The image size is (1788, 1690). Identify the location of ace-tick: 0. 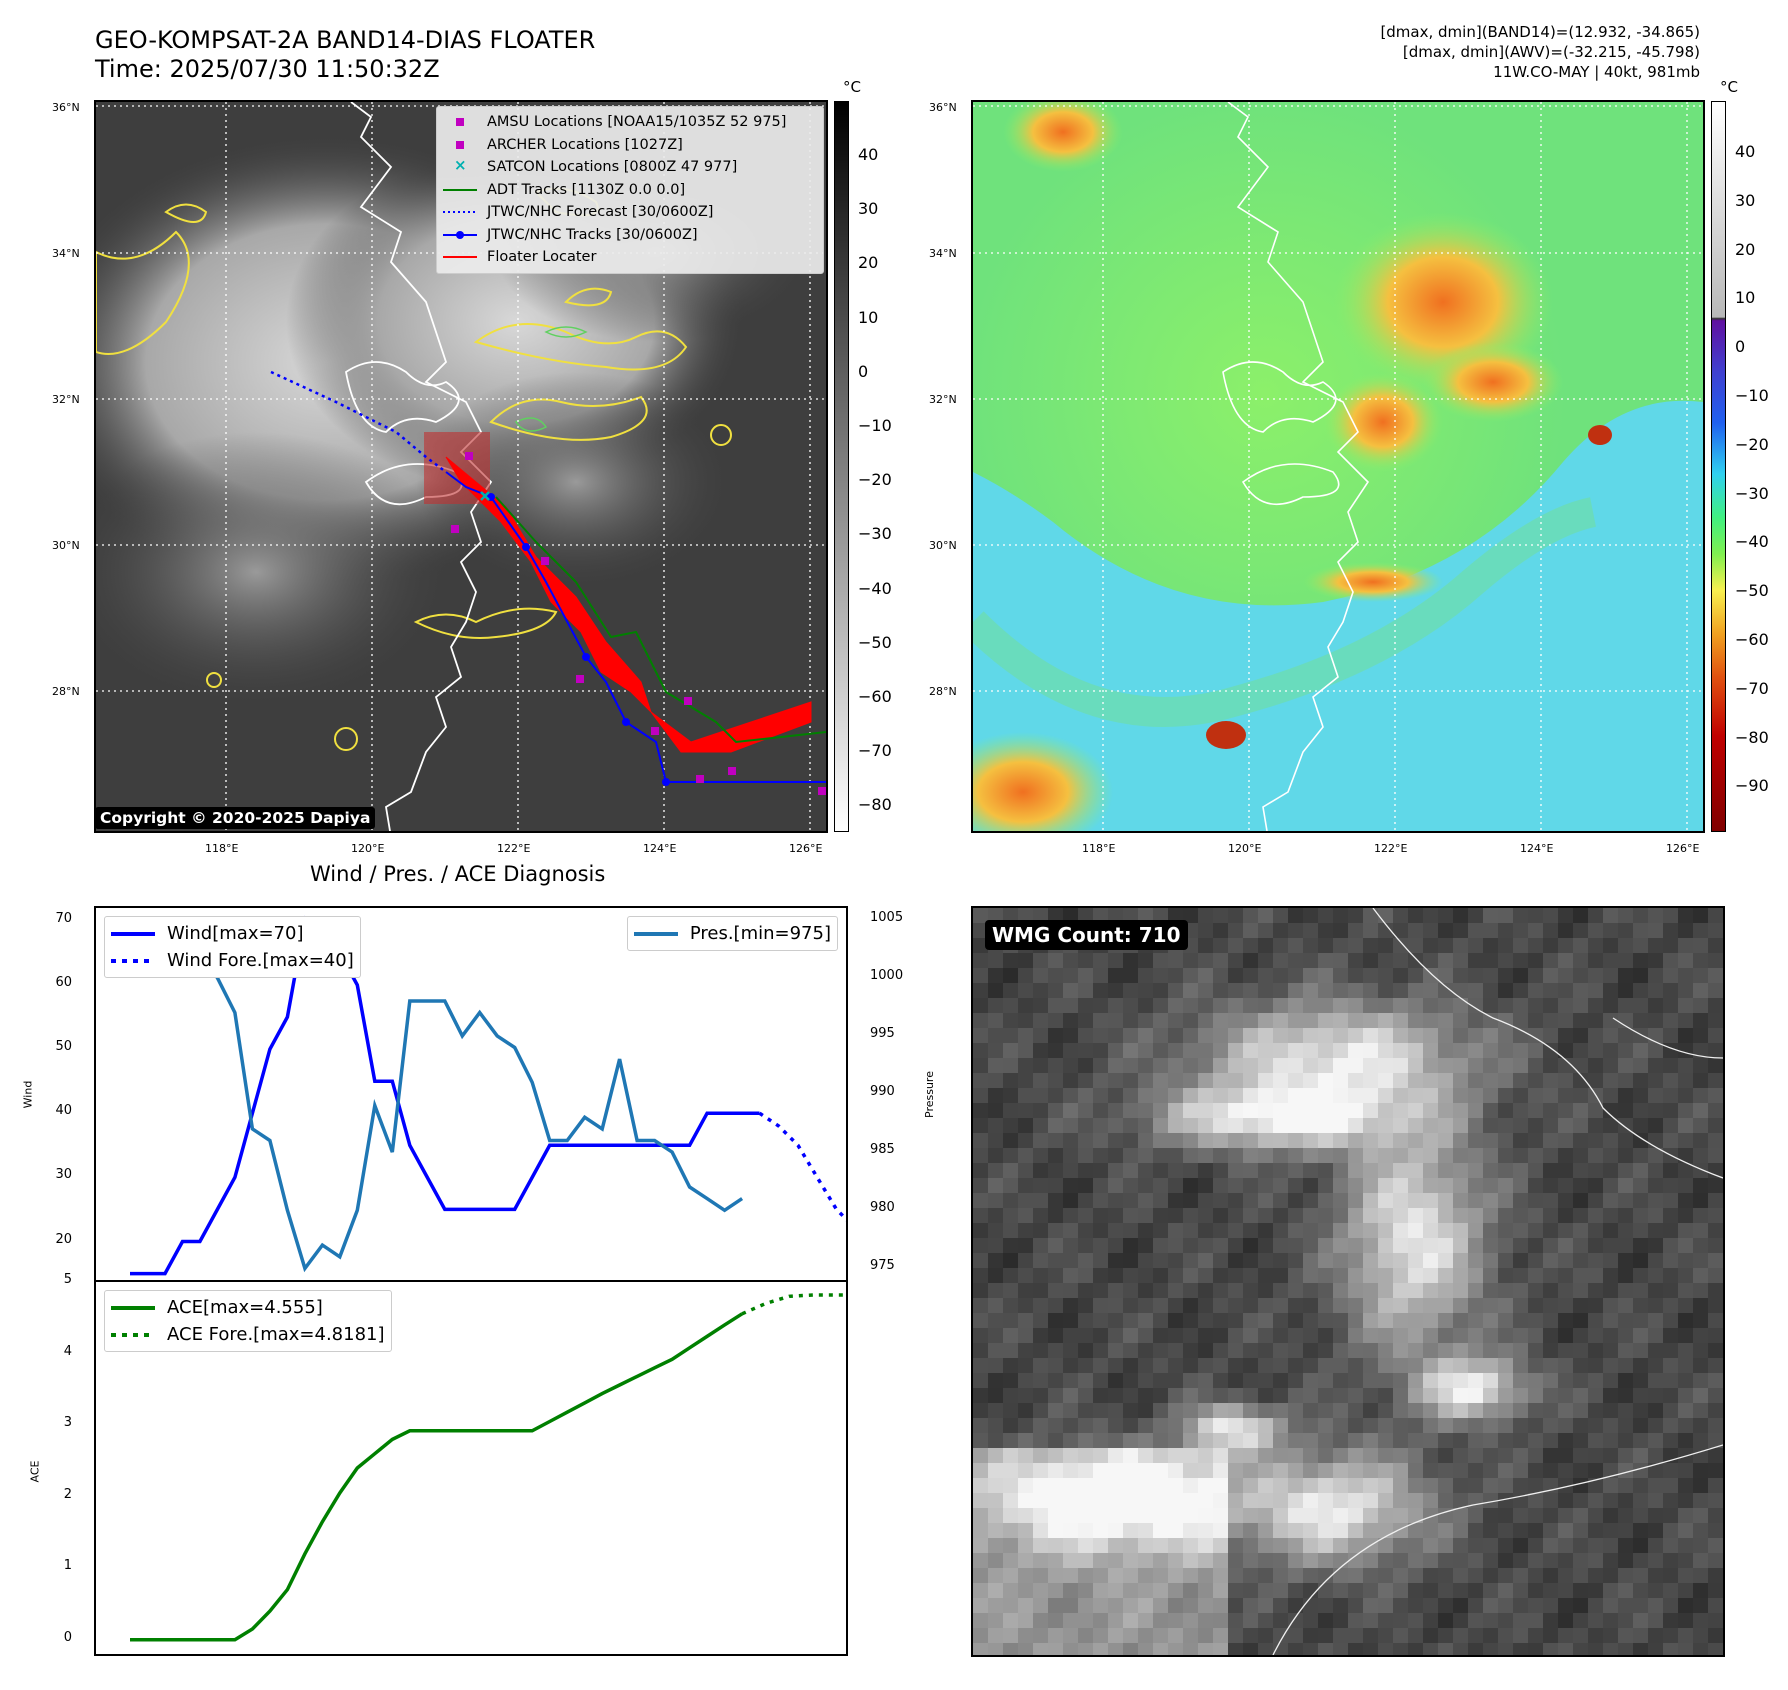
(67, 1637).